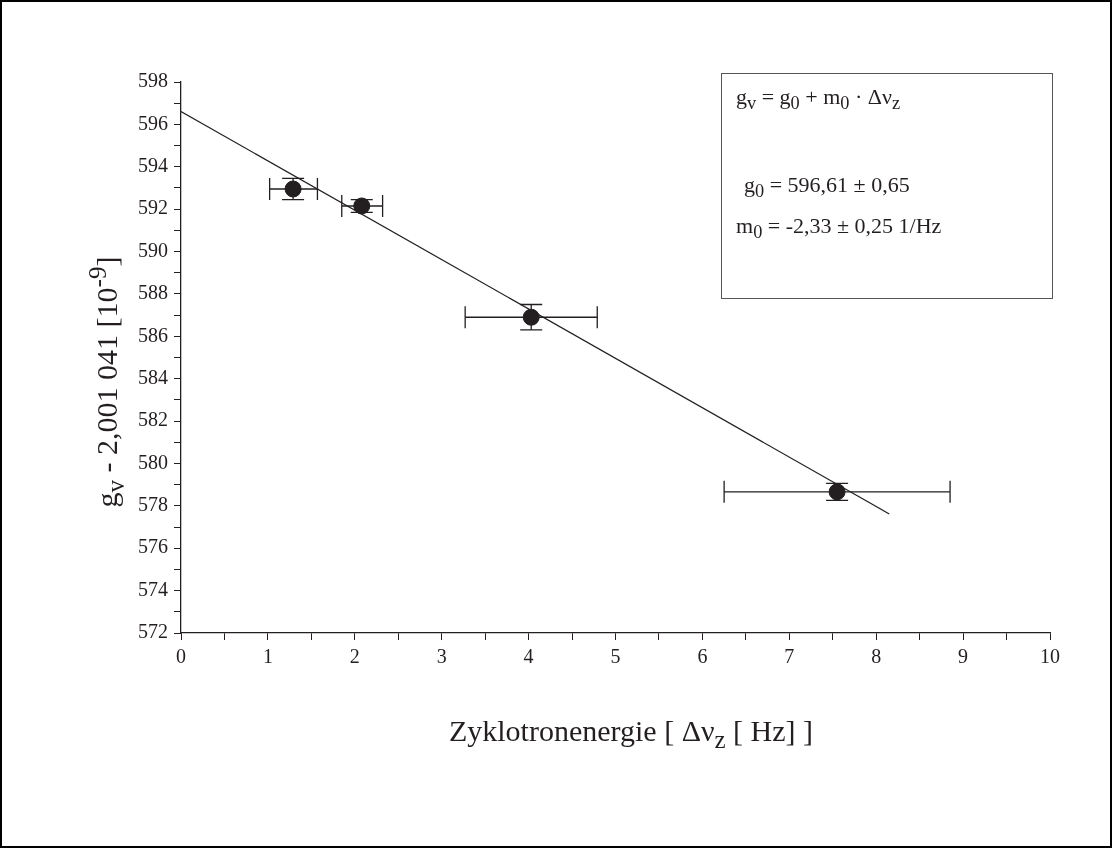 Image resolution: width=1112 pixels, height=848 pixels. I want to click on x-tick-label: 4, so click(528, 656).